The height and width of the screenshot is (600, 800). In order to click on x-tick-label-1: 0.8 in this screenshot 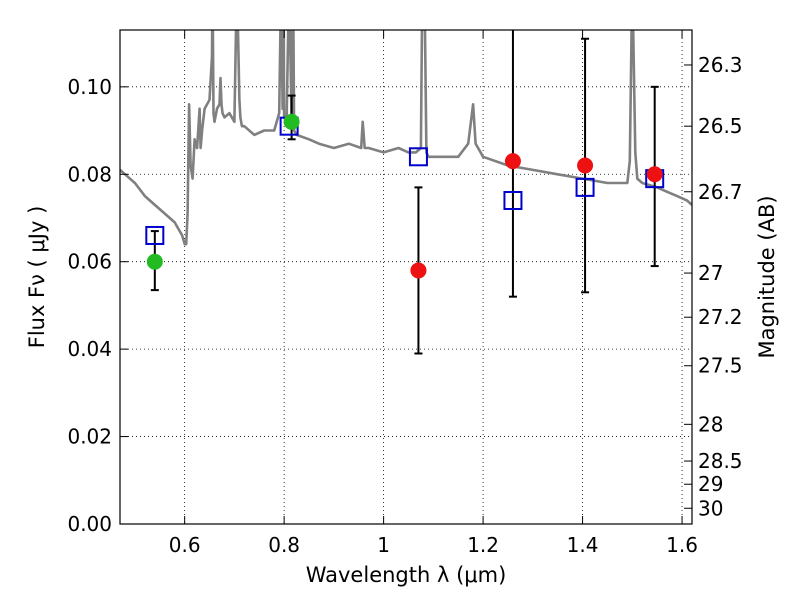, I will do `click(284, 545)`.